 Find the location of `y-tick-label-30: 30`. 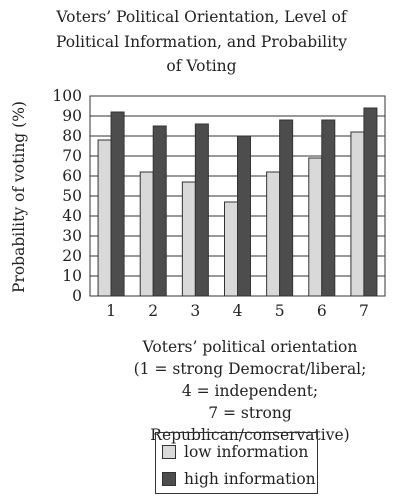

y-tick-label-30: 30 is located at coordinates (72, 236).